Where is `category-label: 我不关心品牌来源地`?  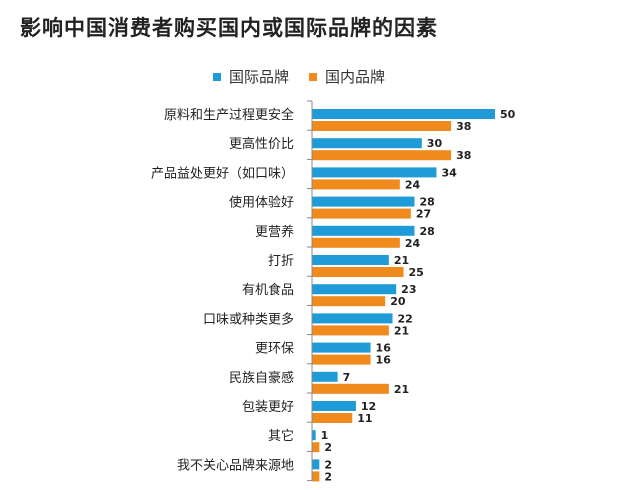
category-label: 我不关心品牌来源地 is located at coordinates (235, 465).